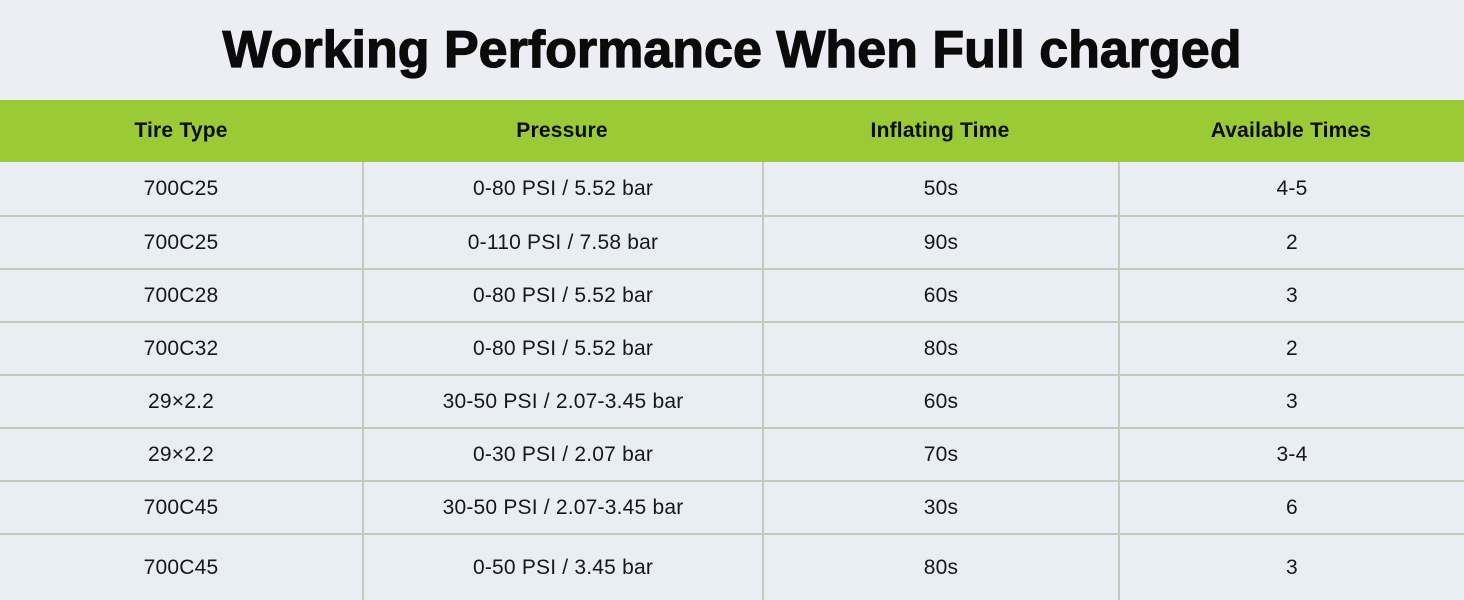  Describe the element at coordinates (181, 130) in the screenshot. I see `column-header-tire-type: Tire Type` at that location.